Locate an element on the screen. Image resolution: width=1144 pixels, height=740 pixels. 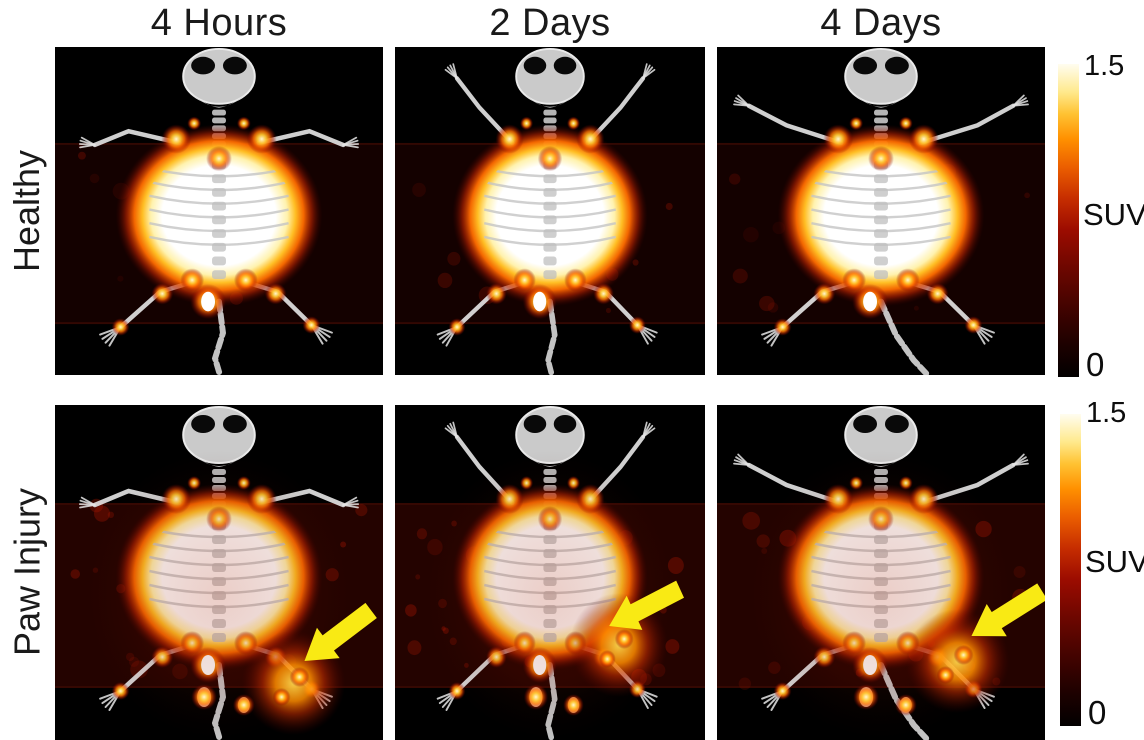
colorbar-unit-label-healthy: SUV is located at coordinates (1113, 214).